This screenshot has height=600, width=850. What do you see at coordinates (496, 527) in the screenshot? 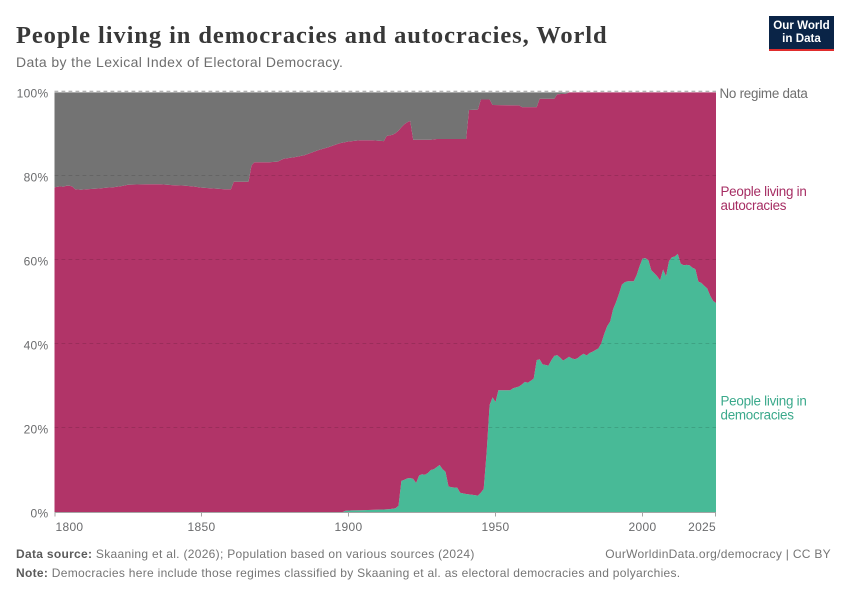
I see `svg-text: 1950` at bounding box center [496, 527].